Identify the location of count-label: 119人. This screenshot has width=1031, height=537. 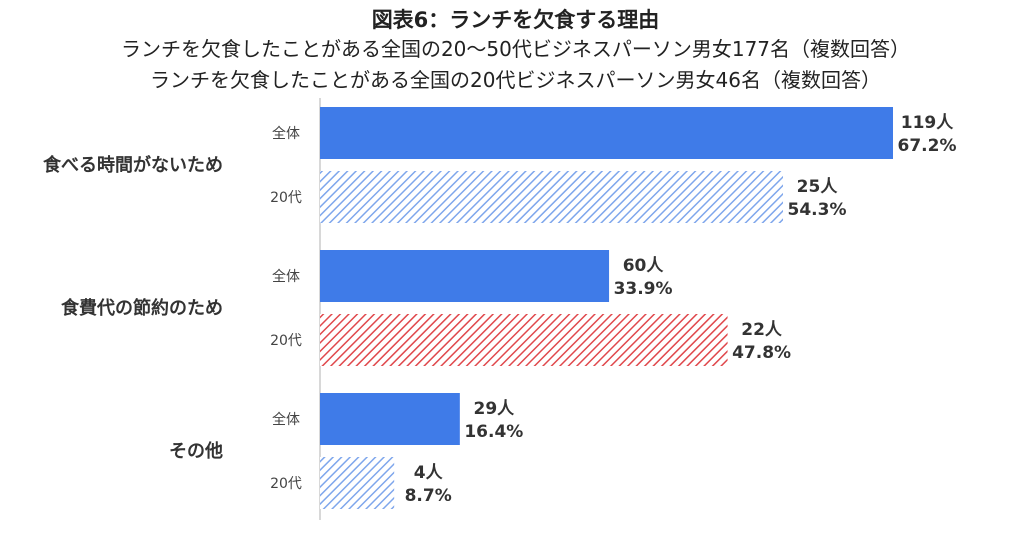
(927, 123).